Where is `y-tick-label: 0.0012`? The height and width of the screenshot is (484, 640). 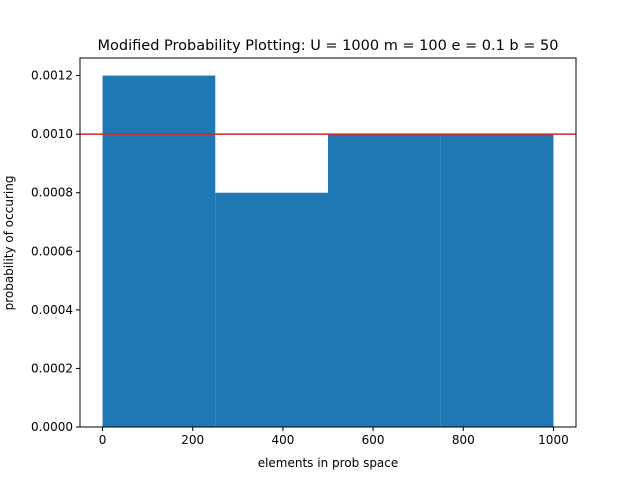 y-tick-label: 0.0012 is located at coordinates (52, 76).